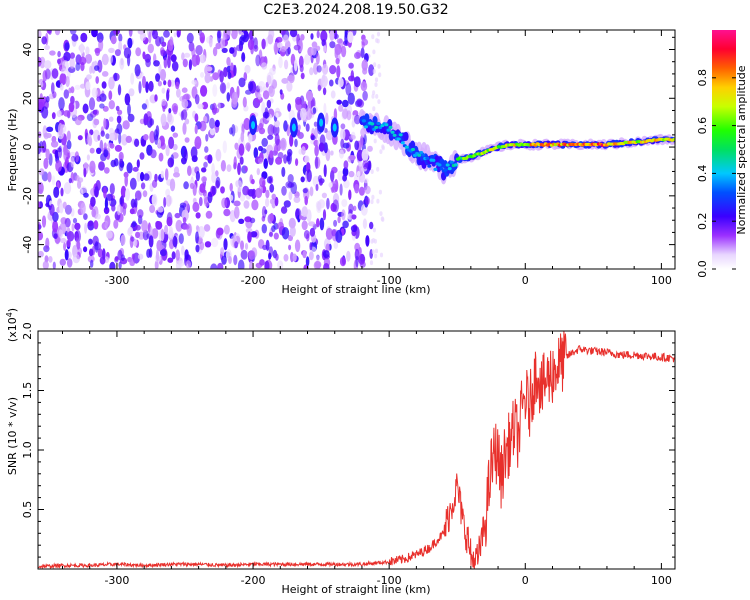 This screenshot has height=600, width=750. I want to click on colorbar-tick-label: 0.4, so click(702, 174).